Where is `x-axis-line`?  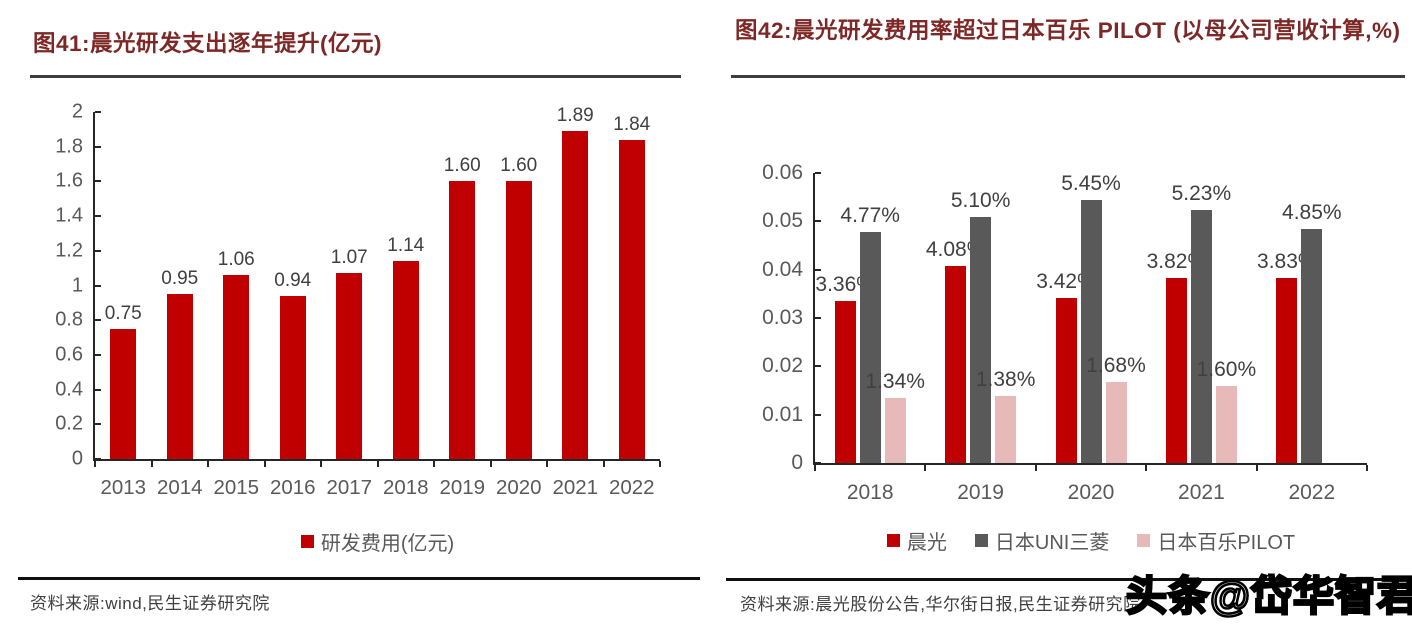
x-axis-line is located at coordinates (1090, 464).